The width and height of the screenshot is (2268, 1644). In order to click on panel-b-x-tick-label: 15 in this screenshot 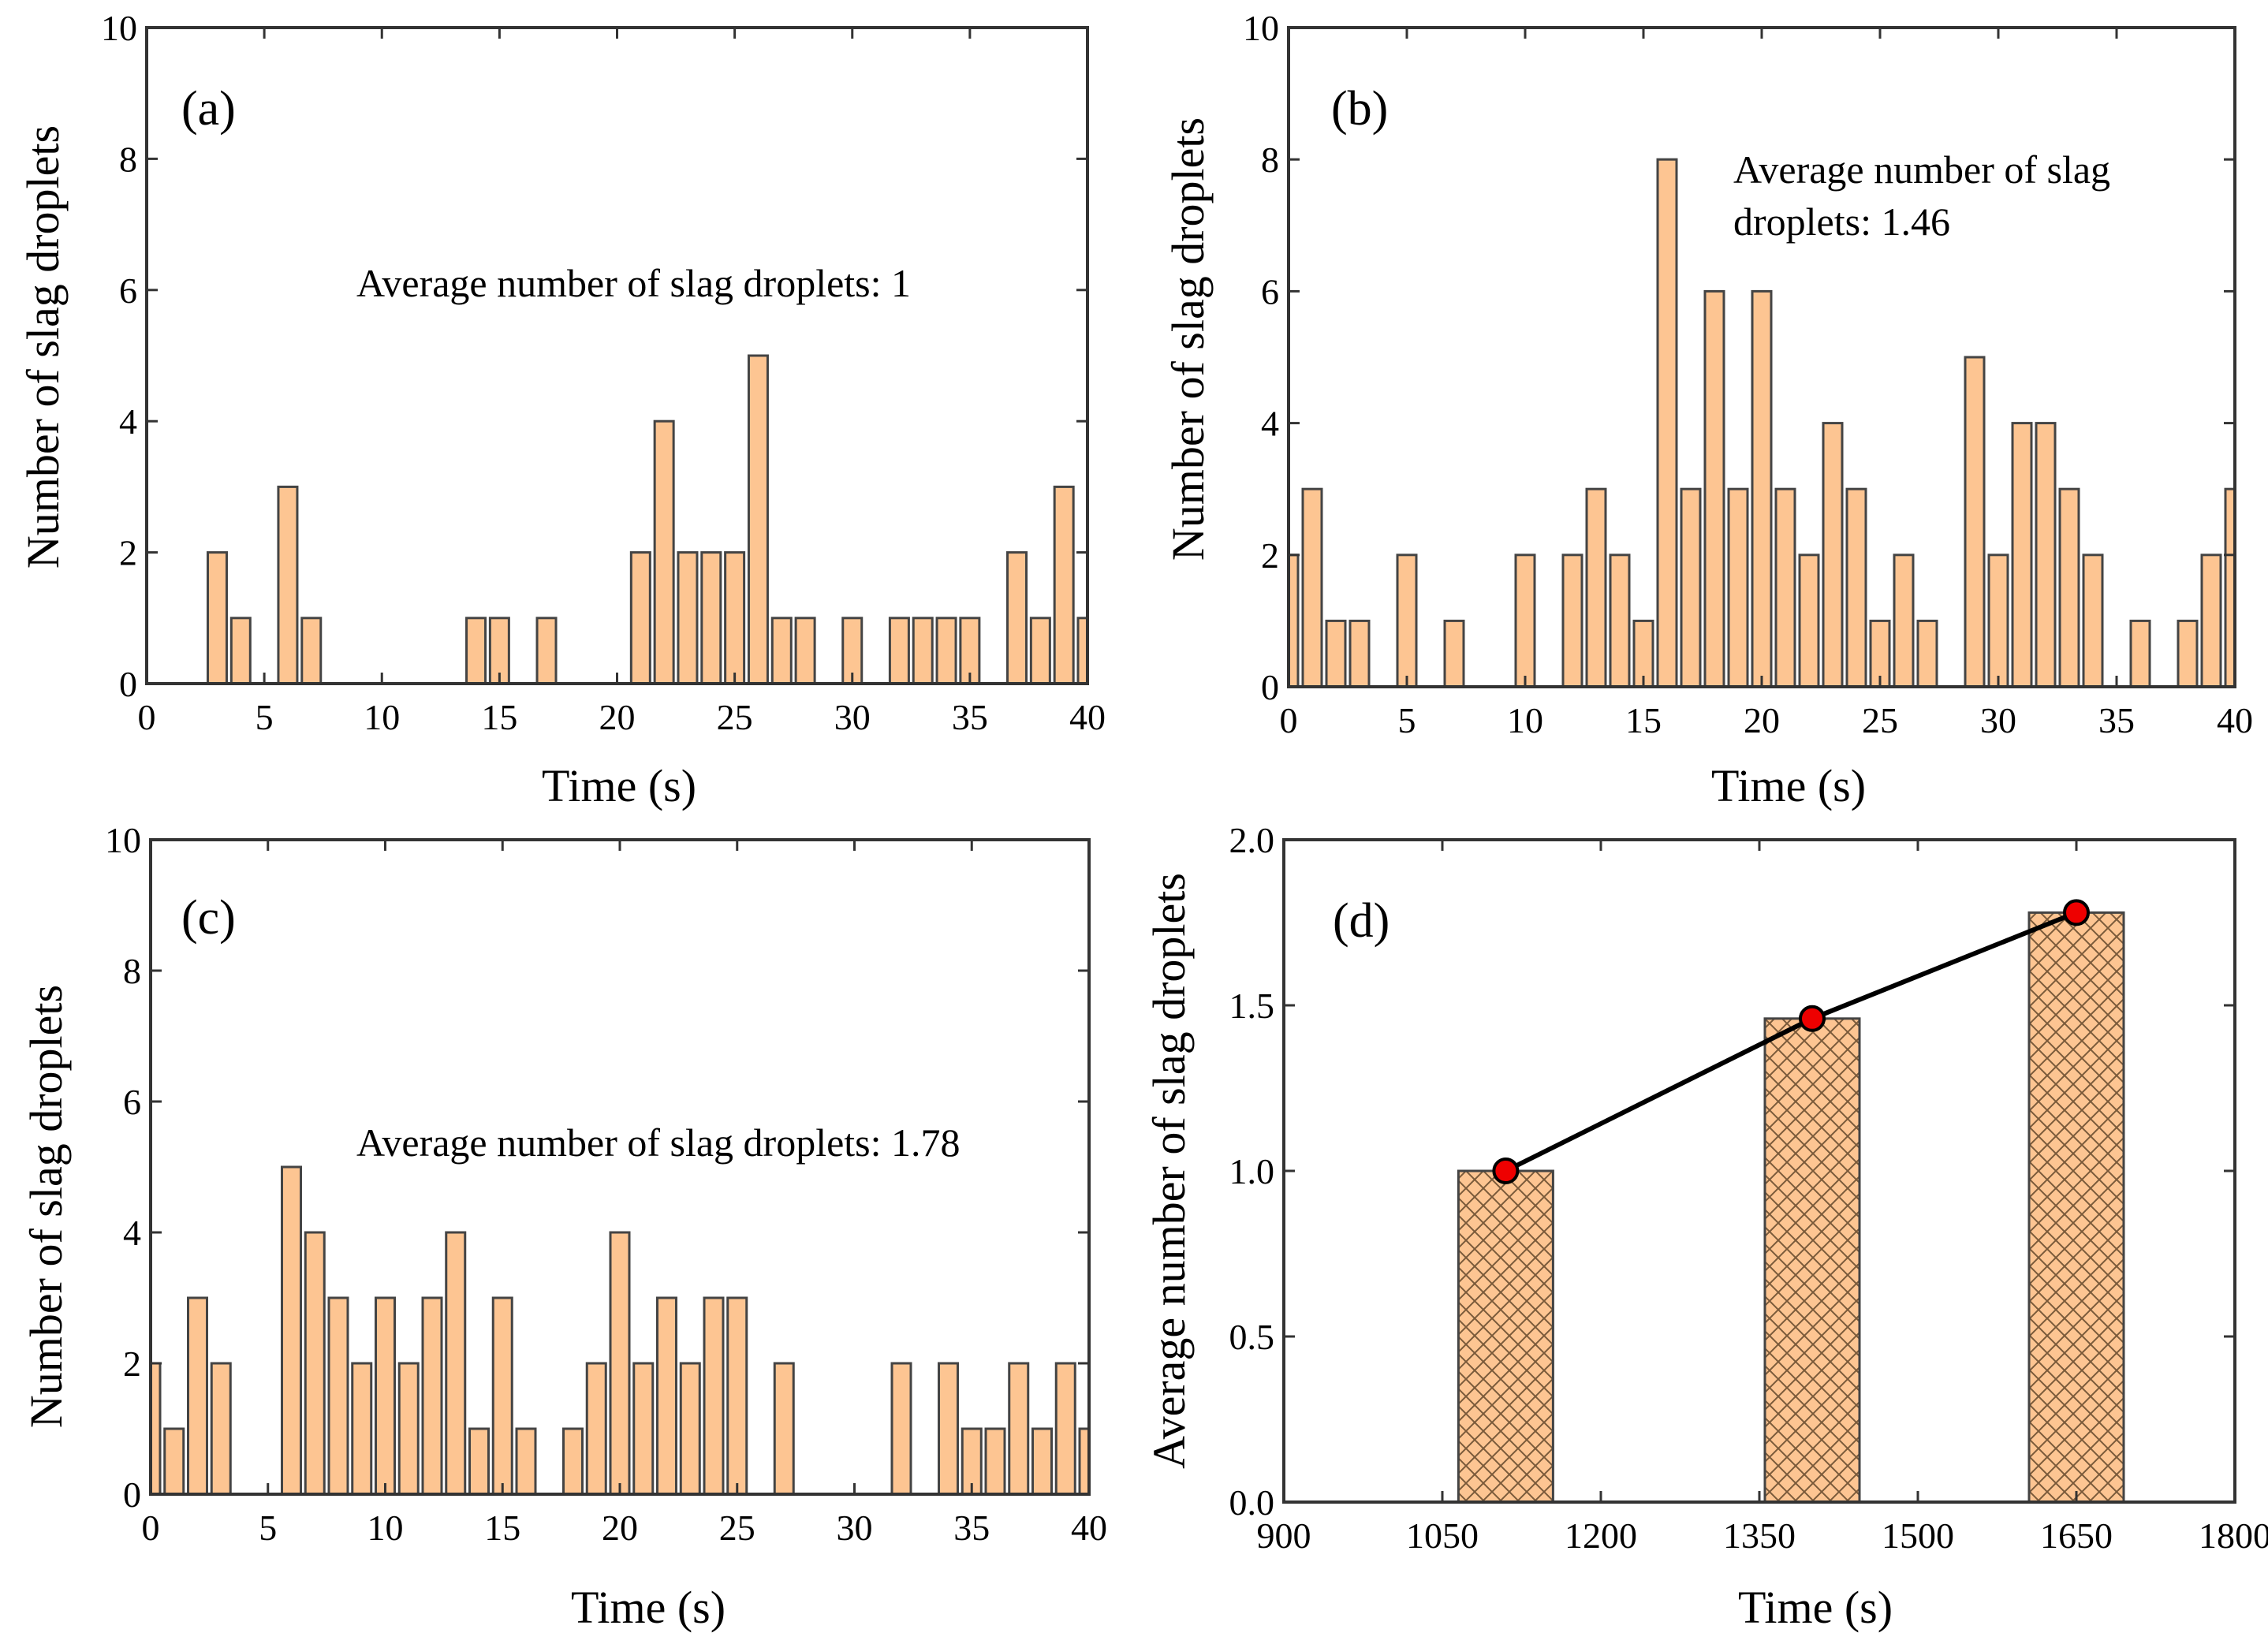, I will do `click(1643, 720)`.